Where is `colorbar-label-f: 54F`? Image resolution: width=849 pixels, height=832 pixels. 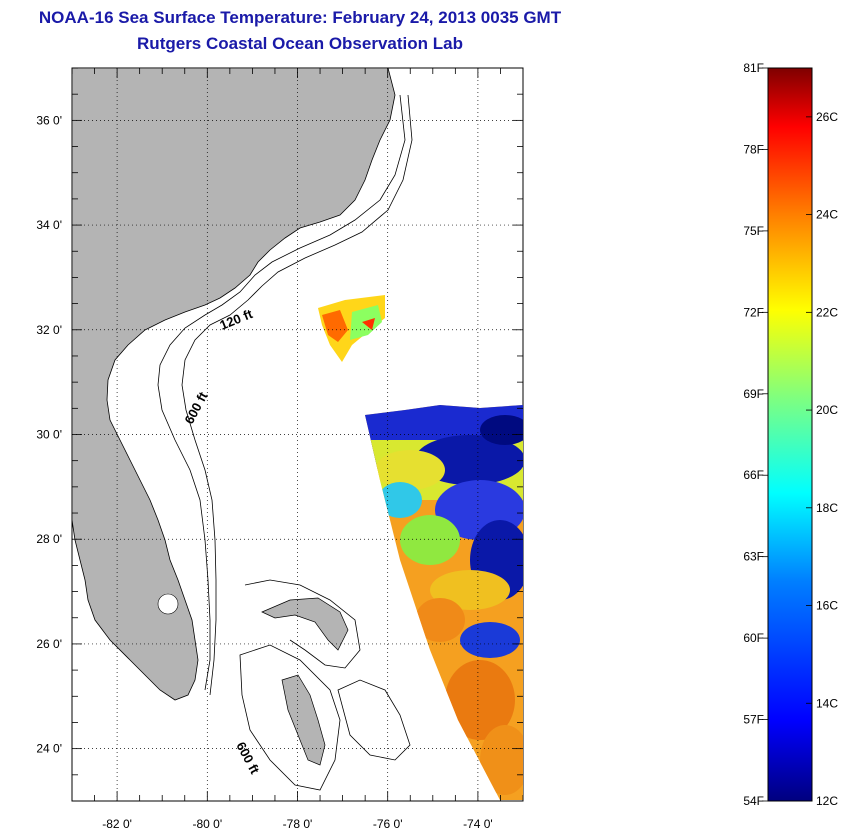 colorbar-label-f: 54F is located at coordinates (753, 801).